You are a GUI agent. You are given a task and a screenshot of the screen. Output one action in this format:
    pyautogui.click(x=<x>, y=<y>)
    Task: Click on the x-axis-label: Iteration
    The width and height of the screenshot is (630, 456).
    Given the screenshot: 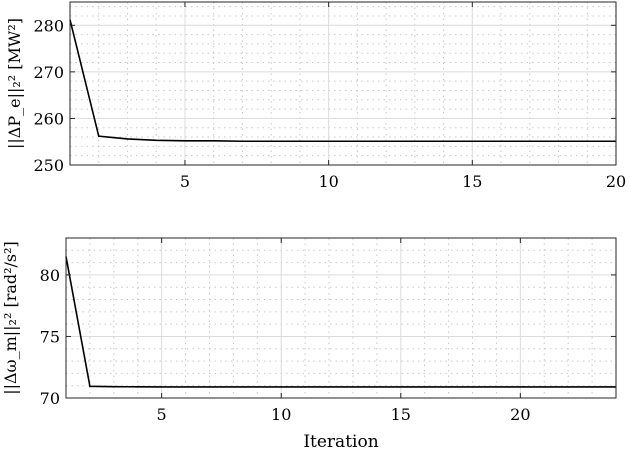 What is the action you would take?
    pyautogui.click(x=340, y=442)
    